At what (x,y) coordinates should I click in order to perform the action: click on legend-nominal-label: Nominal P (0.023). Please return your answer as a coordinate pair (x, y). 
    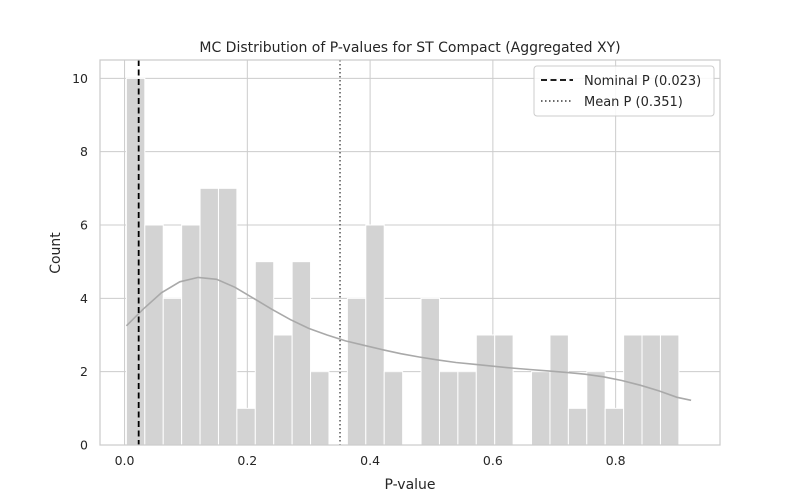
    Looking at the image, I should click on (642, 81).